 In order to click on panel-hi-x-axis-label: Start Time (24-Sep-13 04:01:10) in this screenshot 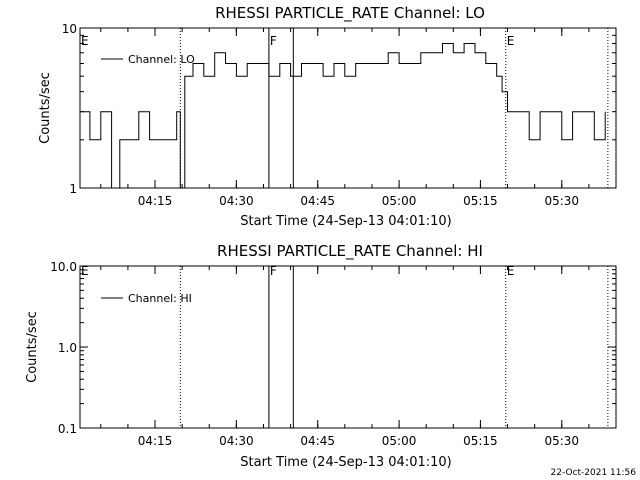, I will do `click(345, 462)`.